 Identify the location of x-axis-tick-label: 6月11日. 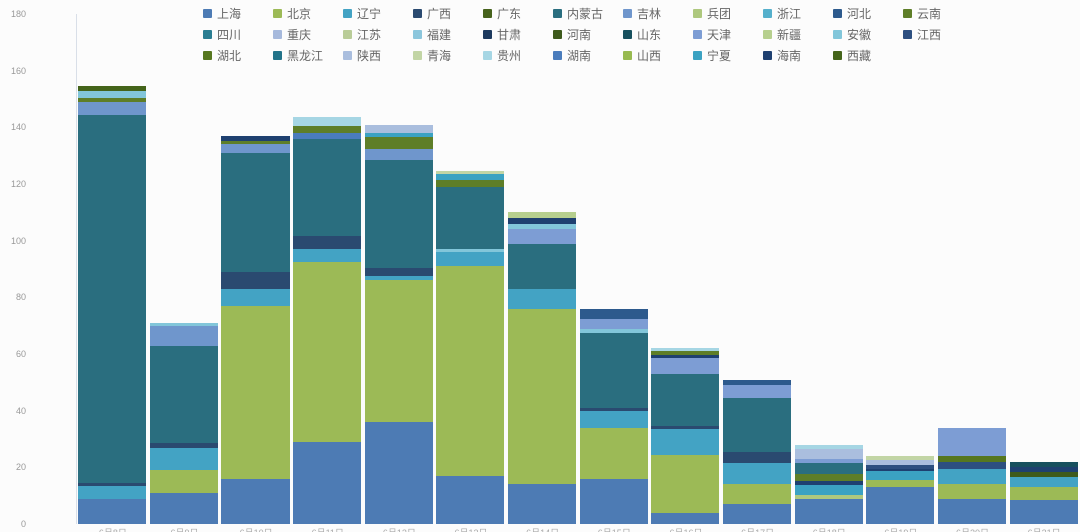
(328, 529).